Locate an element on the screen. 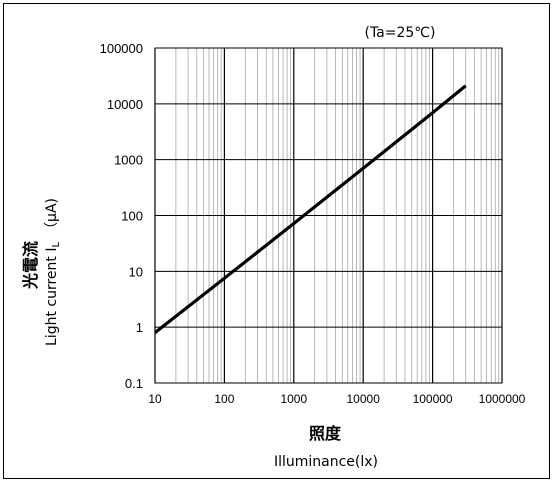 This screenshot has height=484, width=555. y-tick-label: 0.1 is located at coordinates (134, 383).